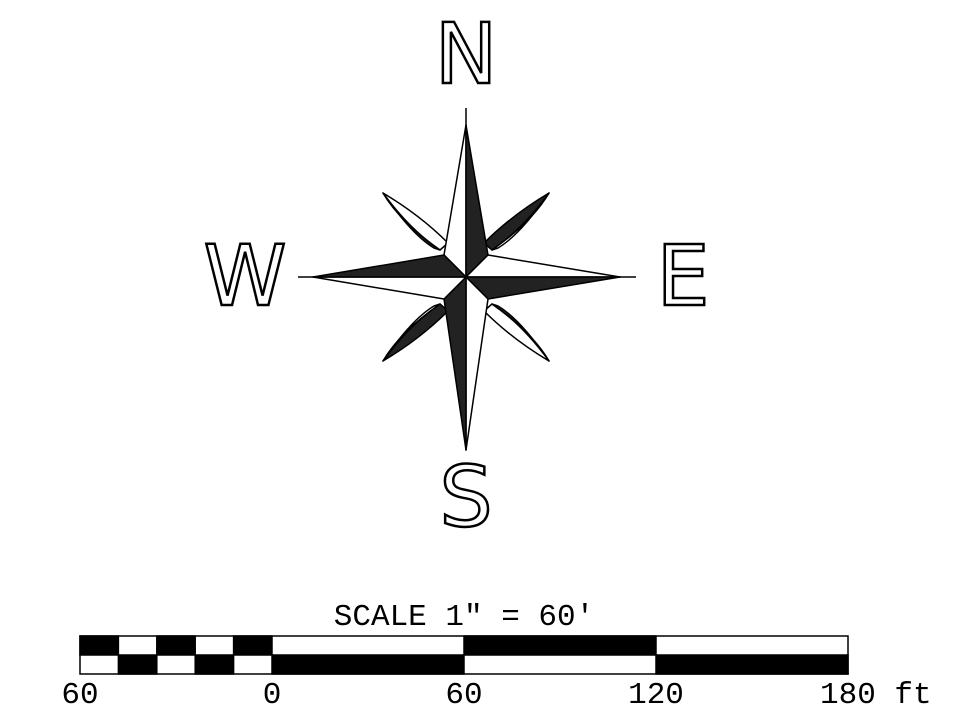  What do you see at coordinates (682, 276) in the screenshot?
I see `east-label: E` at bounding box center [682, 276].